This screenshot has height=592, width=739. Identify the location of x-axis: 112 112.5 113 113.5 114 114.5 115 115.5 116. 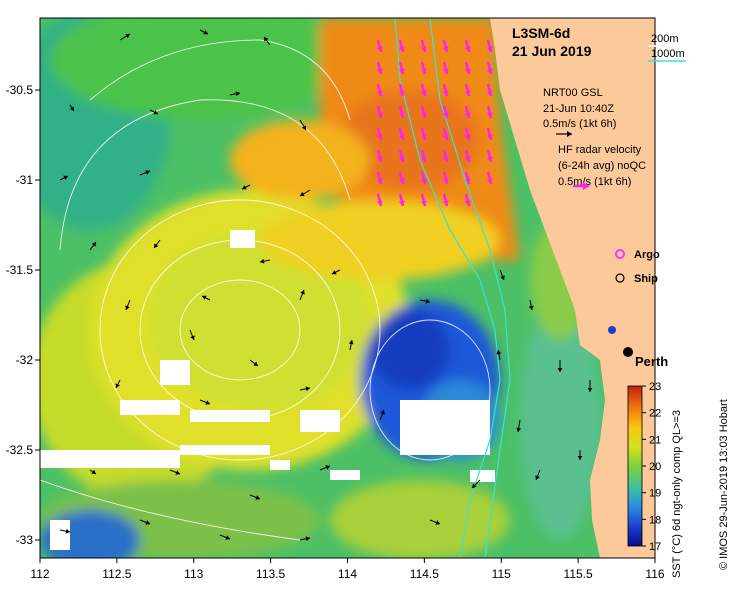
(347, 569).